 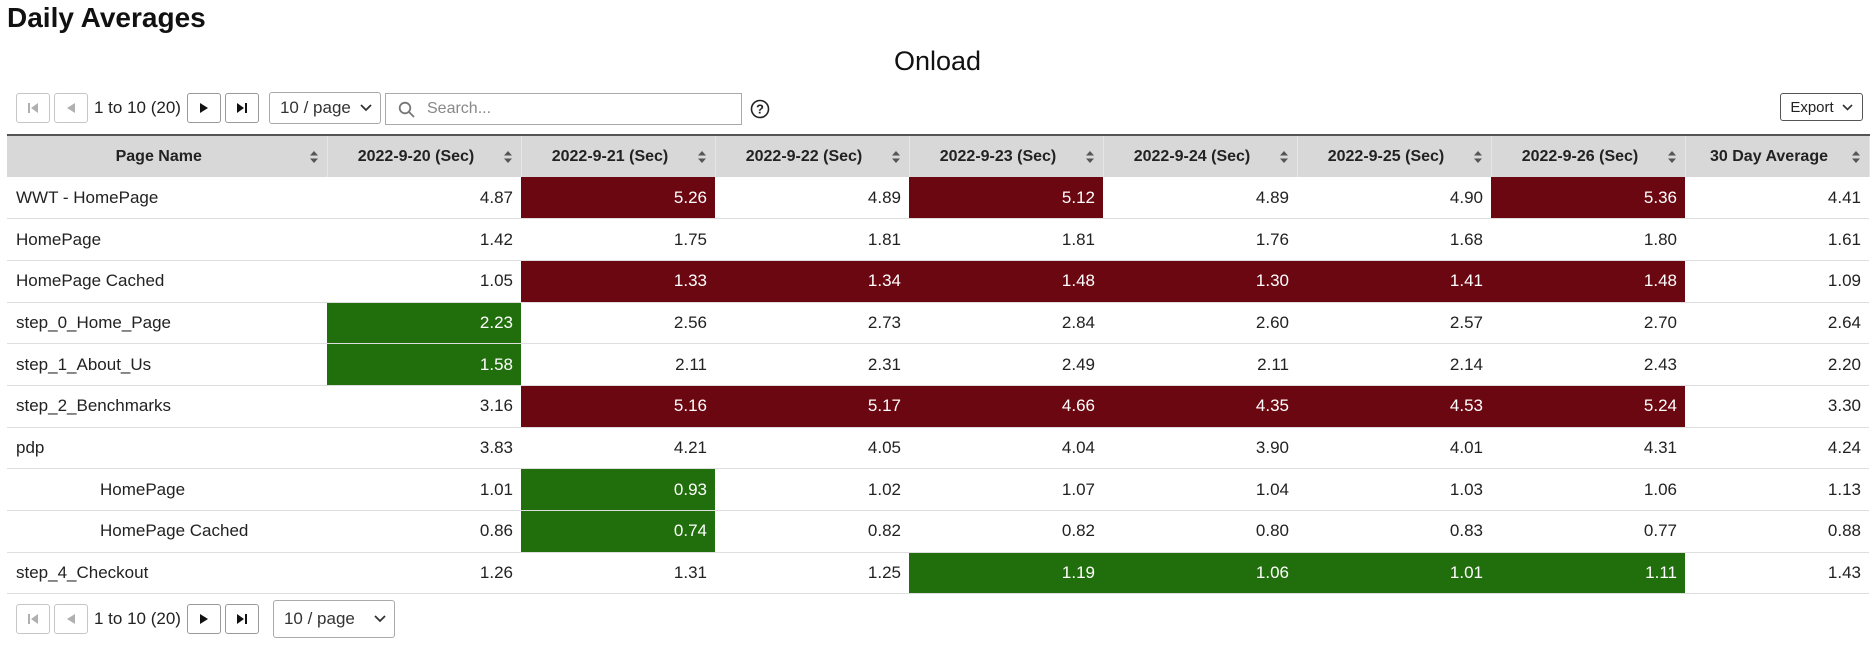 I want to click on next-page-icon, so click(x=203, y=108).